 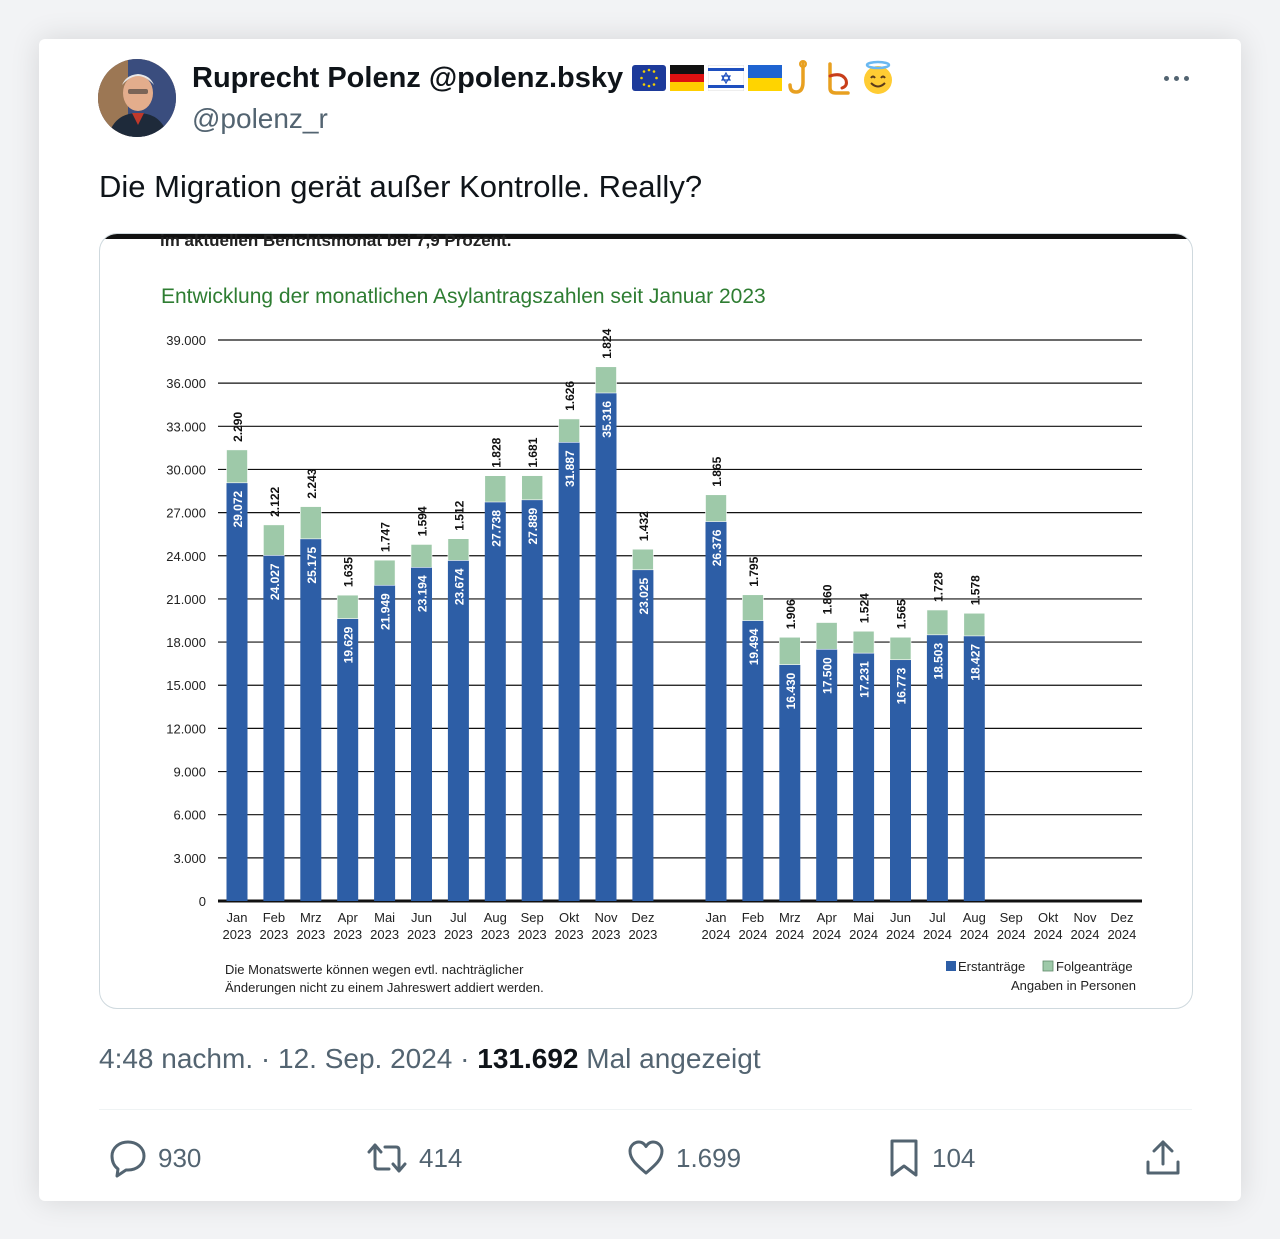 What do you see at coordinates (154, 1158) in the screenshot?
I see `reply-button: 930` at bounding box center [154, 1158].